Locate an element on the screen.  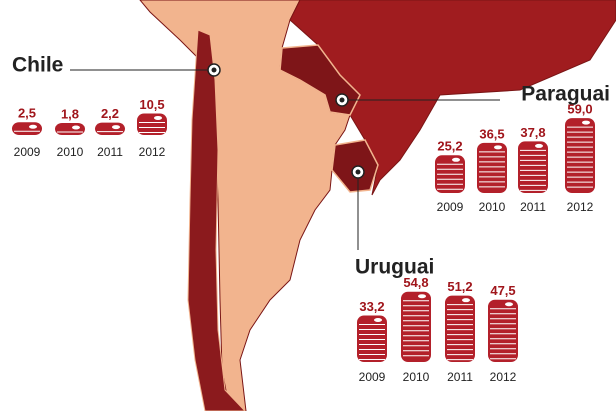
value-label: 54,8 is located at coordinates (415, 282).